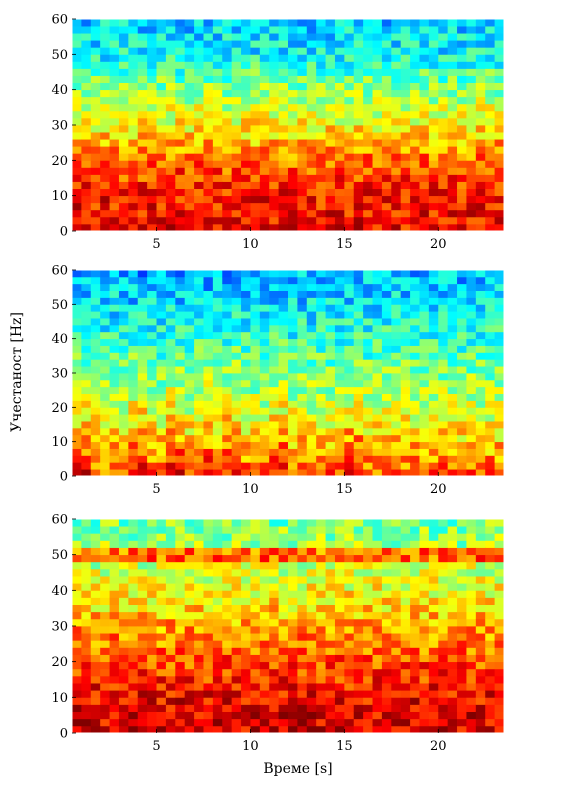 This screenshot has height=787, width=567. I want to click on x-tick-label: 15, so click(344, 244).